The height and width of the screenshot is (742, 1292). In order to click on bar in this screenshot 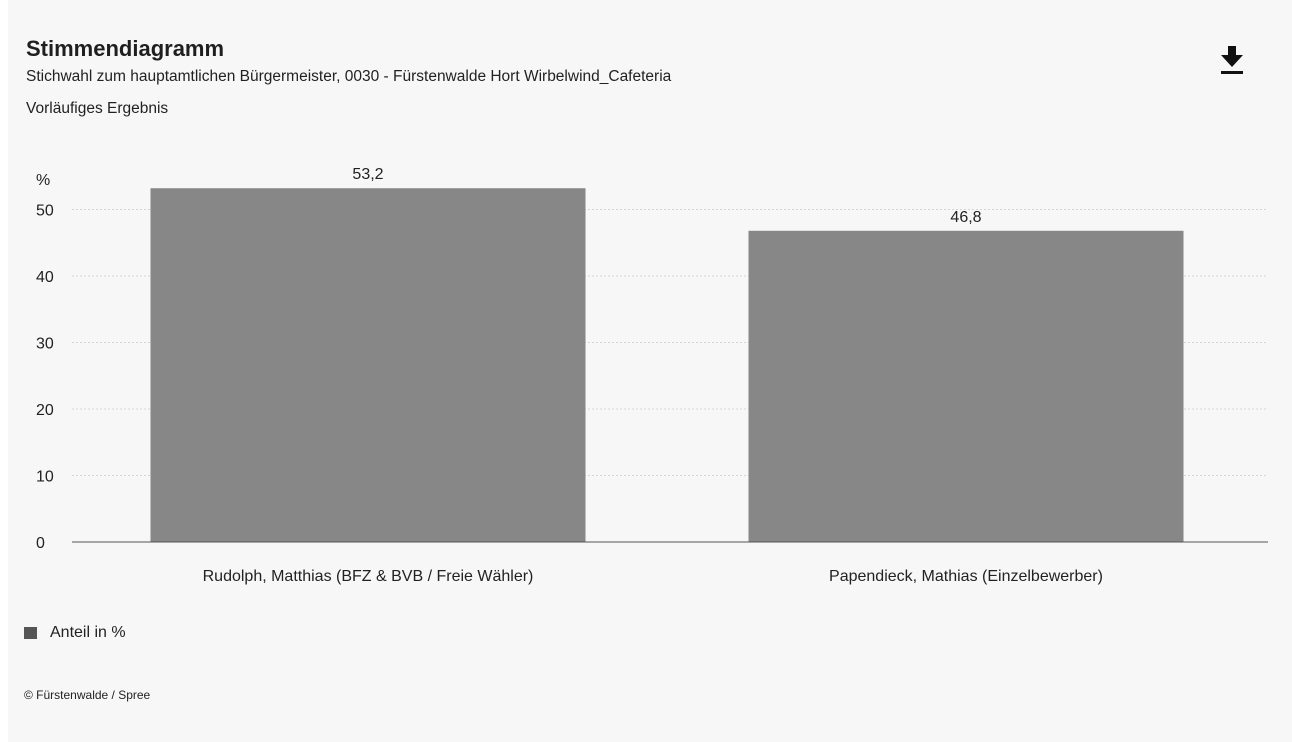, I will do `click(966, 386)`.